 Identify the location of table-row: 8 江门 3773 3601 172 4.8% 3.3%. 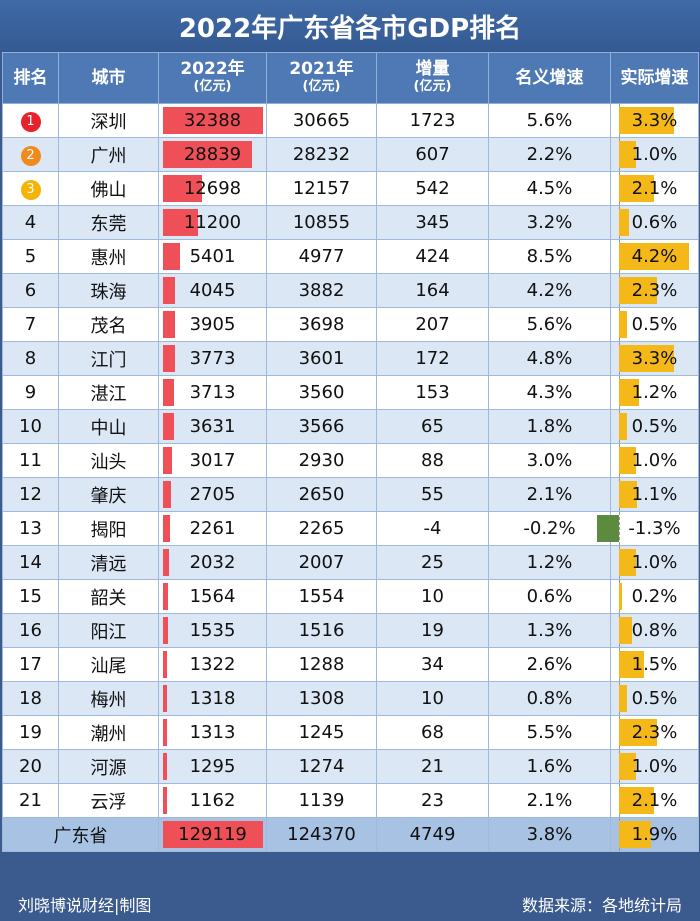
(350, 358).